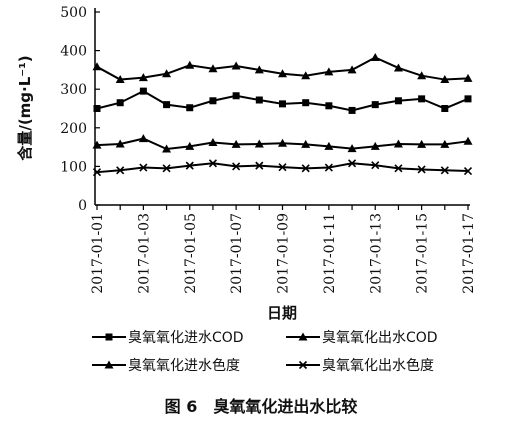  What do you see at coordinates (284, 253) in the screenshot?
I see `x-tick-label: 2017-01-09` at bounding box center [284, 253].